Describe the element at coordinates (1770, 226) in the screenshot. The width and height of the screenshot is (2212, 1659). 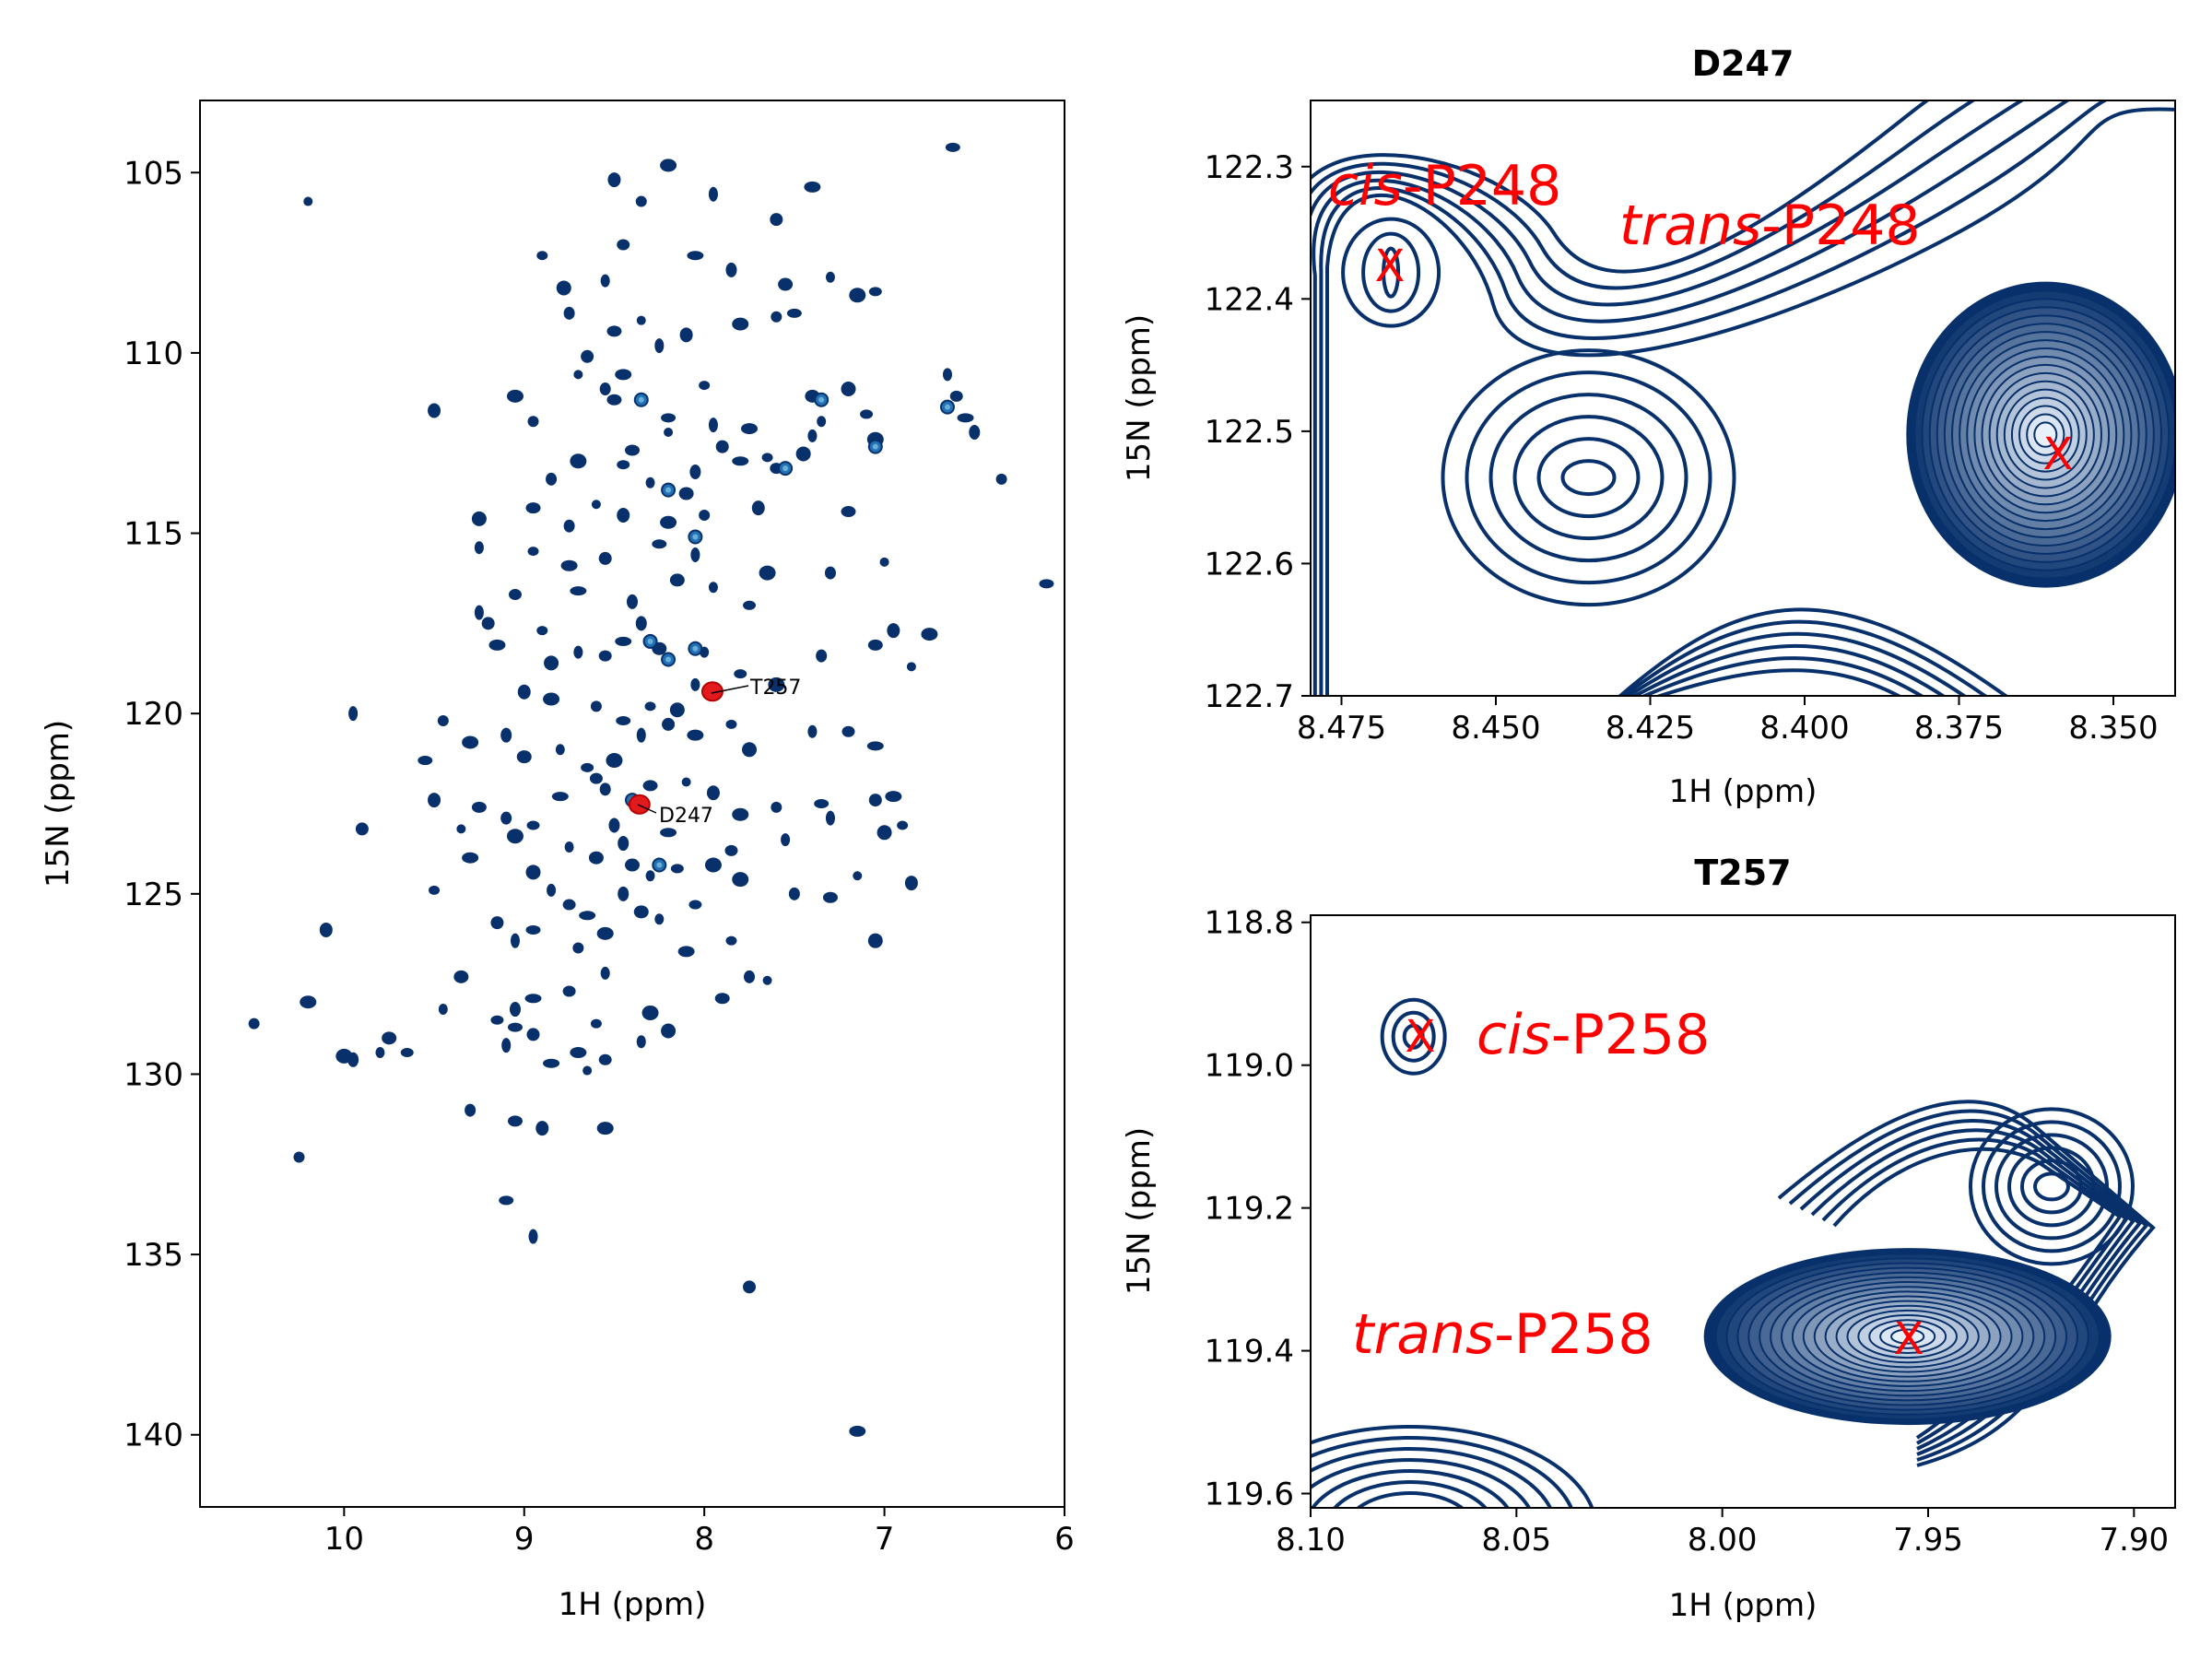
I see `annotation-trans-p248: trans-P248` at that location.